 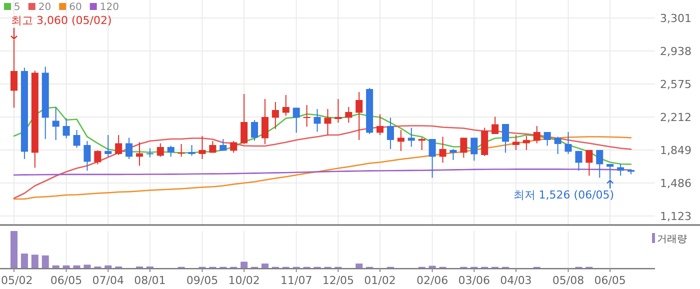 What do you see at coordinates (563, 195) in the screenshot?
I see `annotation: 최저 1,526 (06/05)` at bounding box center [563, 195].